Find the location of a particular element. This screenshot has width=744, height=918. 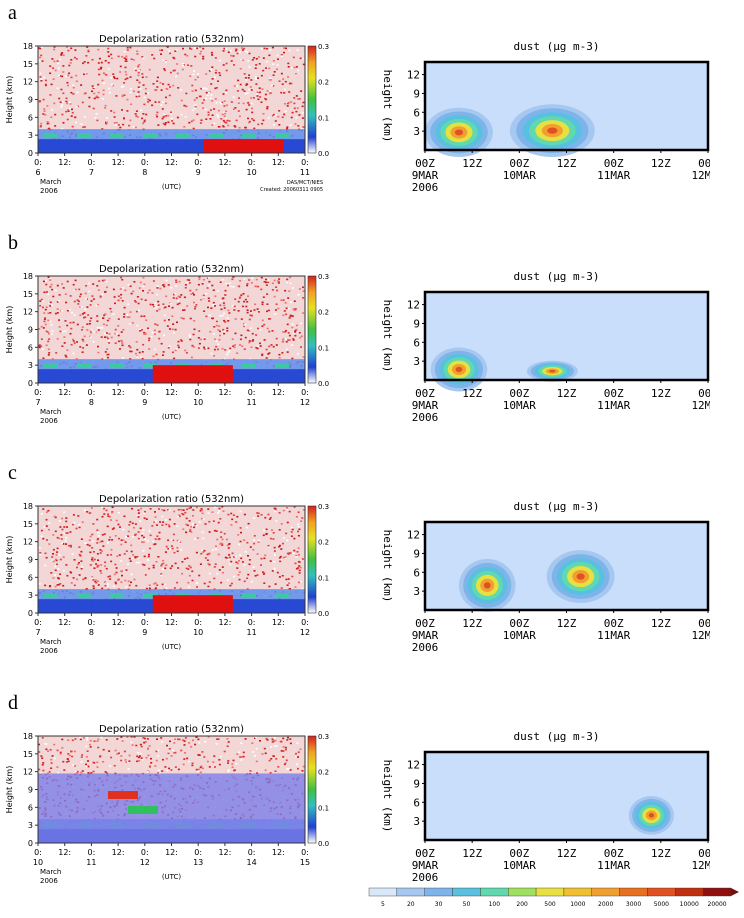

lidar-ytick: 15 is located at coordinates (28, 524).